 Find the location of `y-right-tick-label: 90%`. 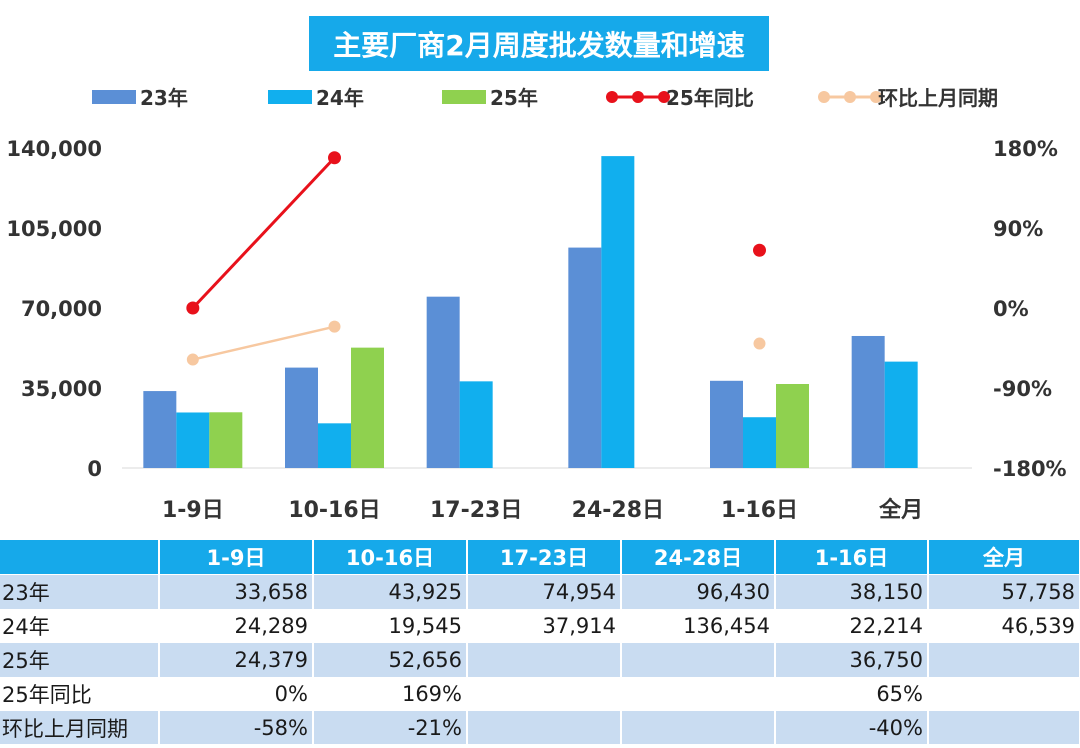

y-right-tick-label: 90% is located at coordinates (1018, 229).